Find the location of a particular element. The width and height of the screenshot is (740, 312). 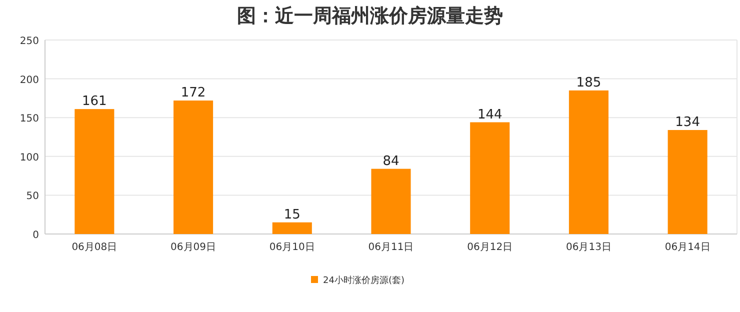

x-tick-label: 06月09日 is located at coordinates (193, 247).